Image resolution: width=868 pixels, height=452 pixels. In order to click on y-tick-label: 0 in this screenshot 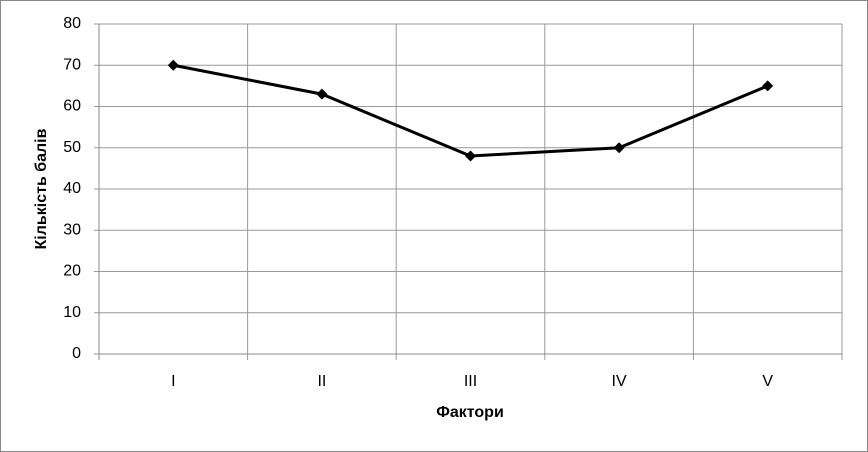, I will do `click(76, 353)`.